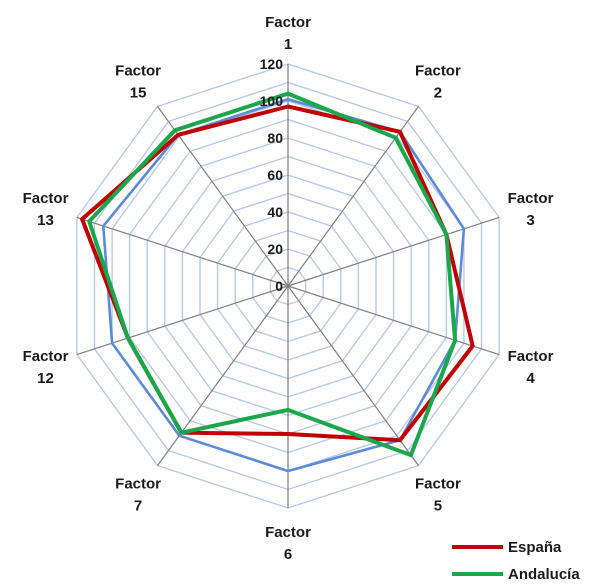 Image resolution: width=596 pixels, height=587 pixels. What do you see at coordinates (438, 494) in the screenshot?
I see `category-label: Factor 5` at bounding box center [438, 494].